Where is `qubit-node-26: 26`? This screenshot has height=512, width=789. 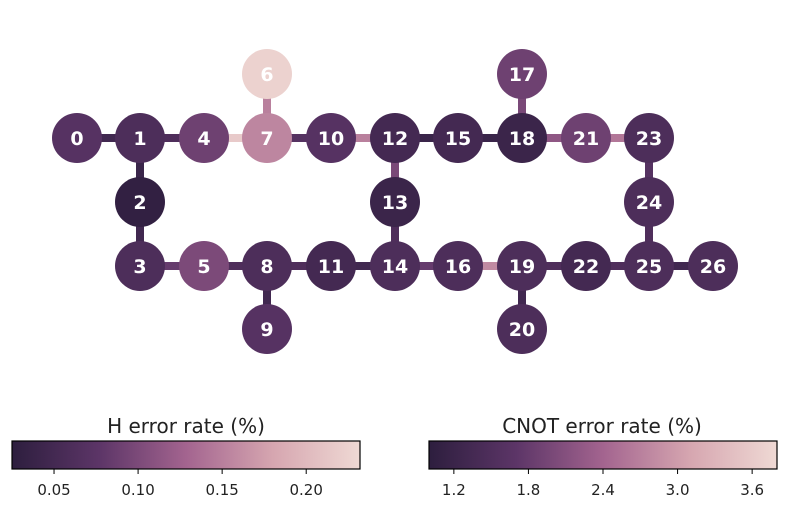 qubit-node-26: 26 is located at coordinates (713, 266).